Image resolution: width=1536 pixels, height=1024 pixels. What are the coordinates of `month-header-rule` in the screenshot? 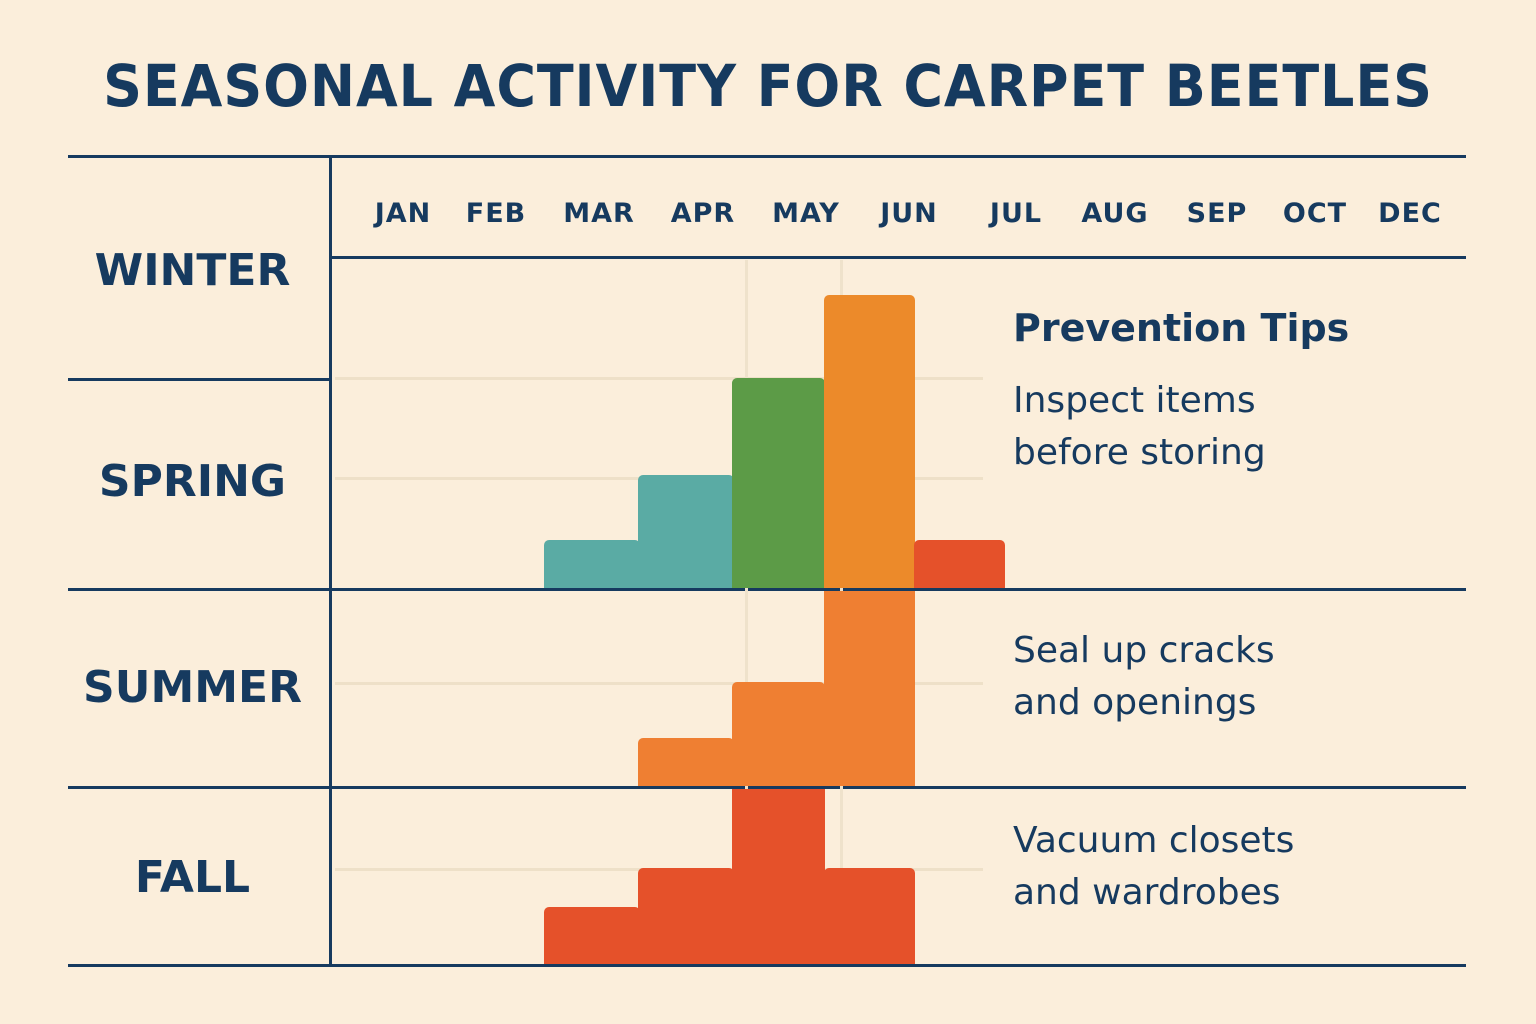 It's located at (899, 257).